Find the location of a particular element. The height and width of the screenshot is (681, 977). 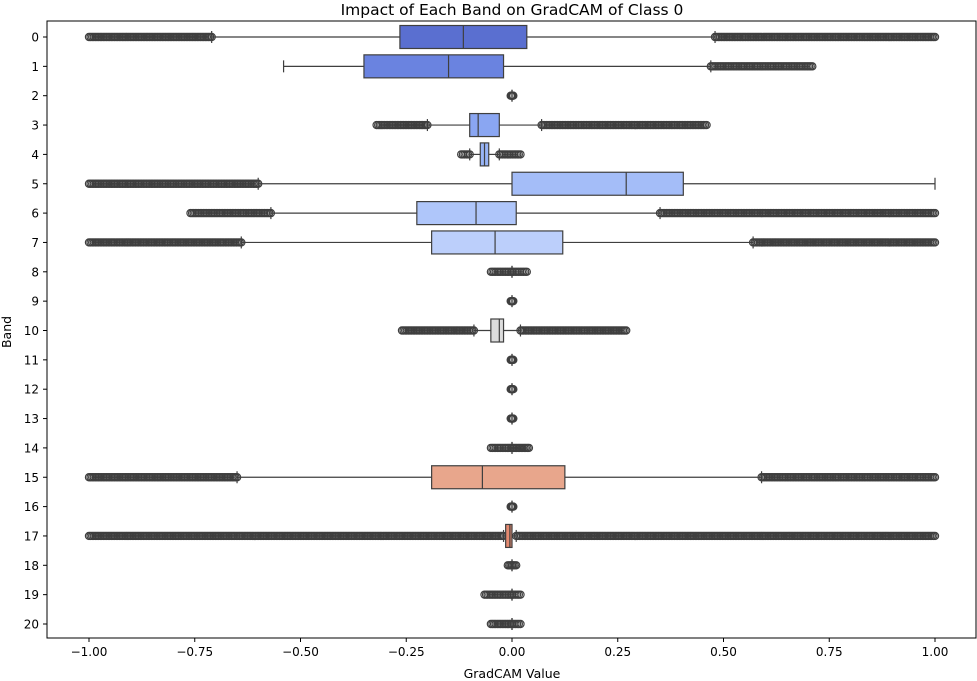

x-tick-label: 1.00 is located at coordinates (935, 652).